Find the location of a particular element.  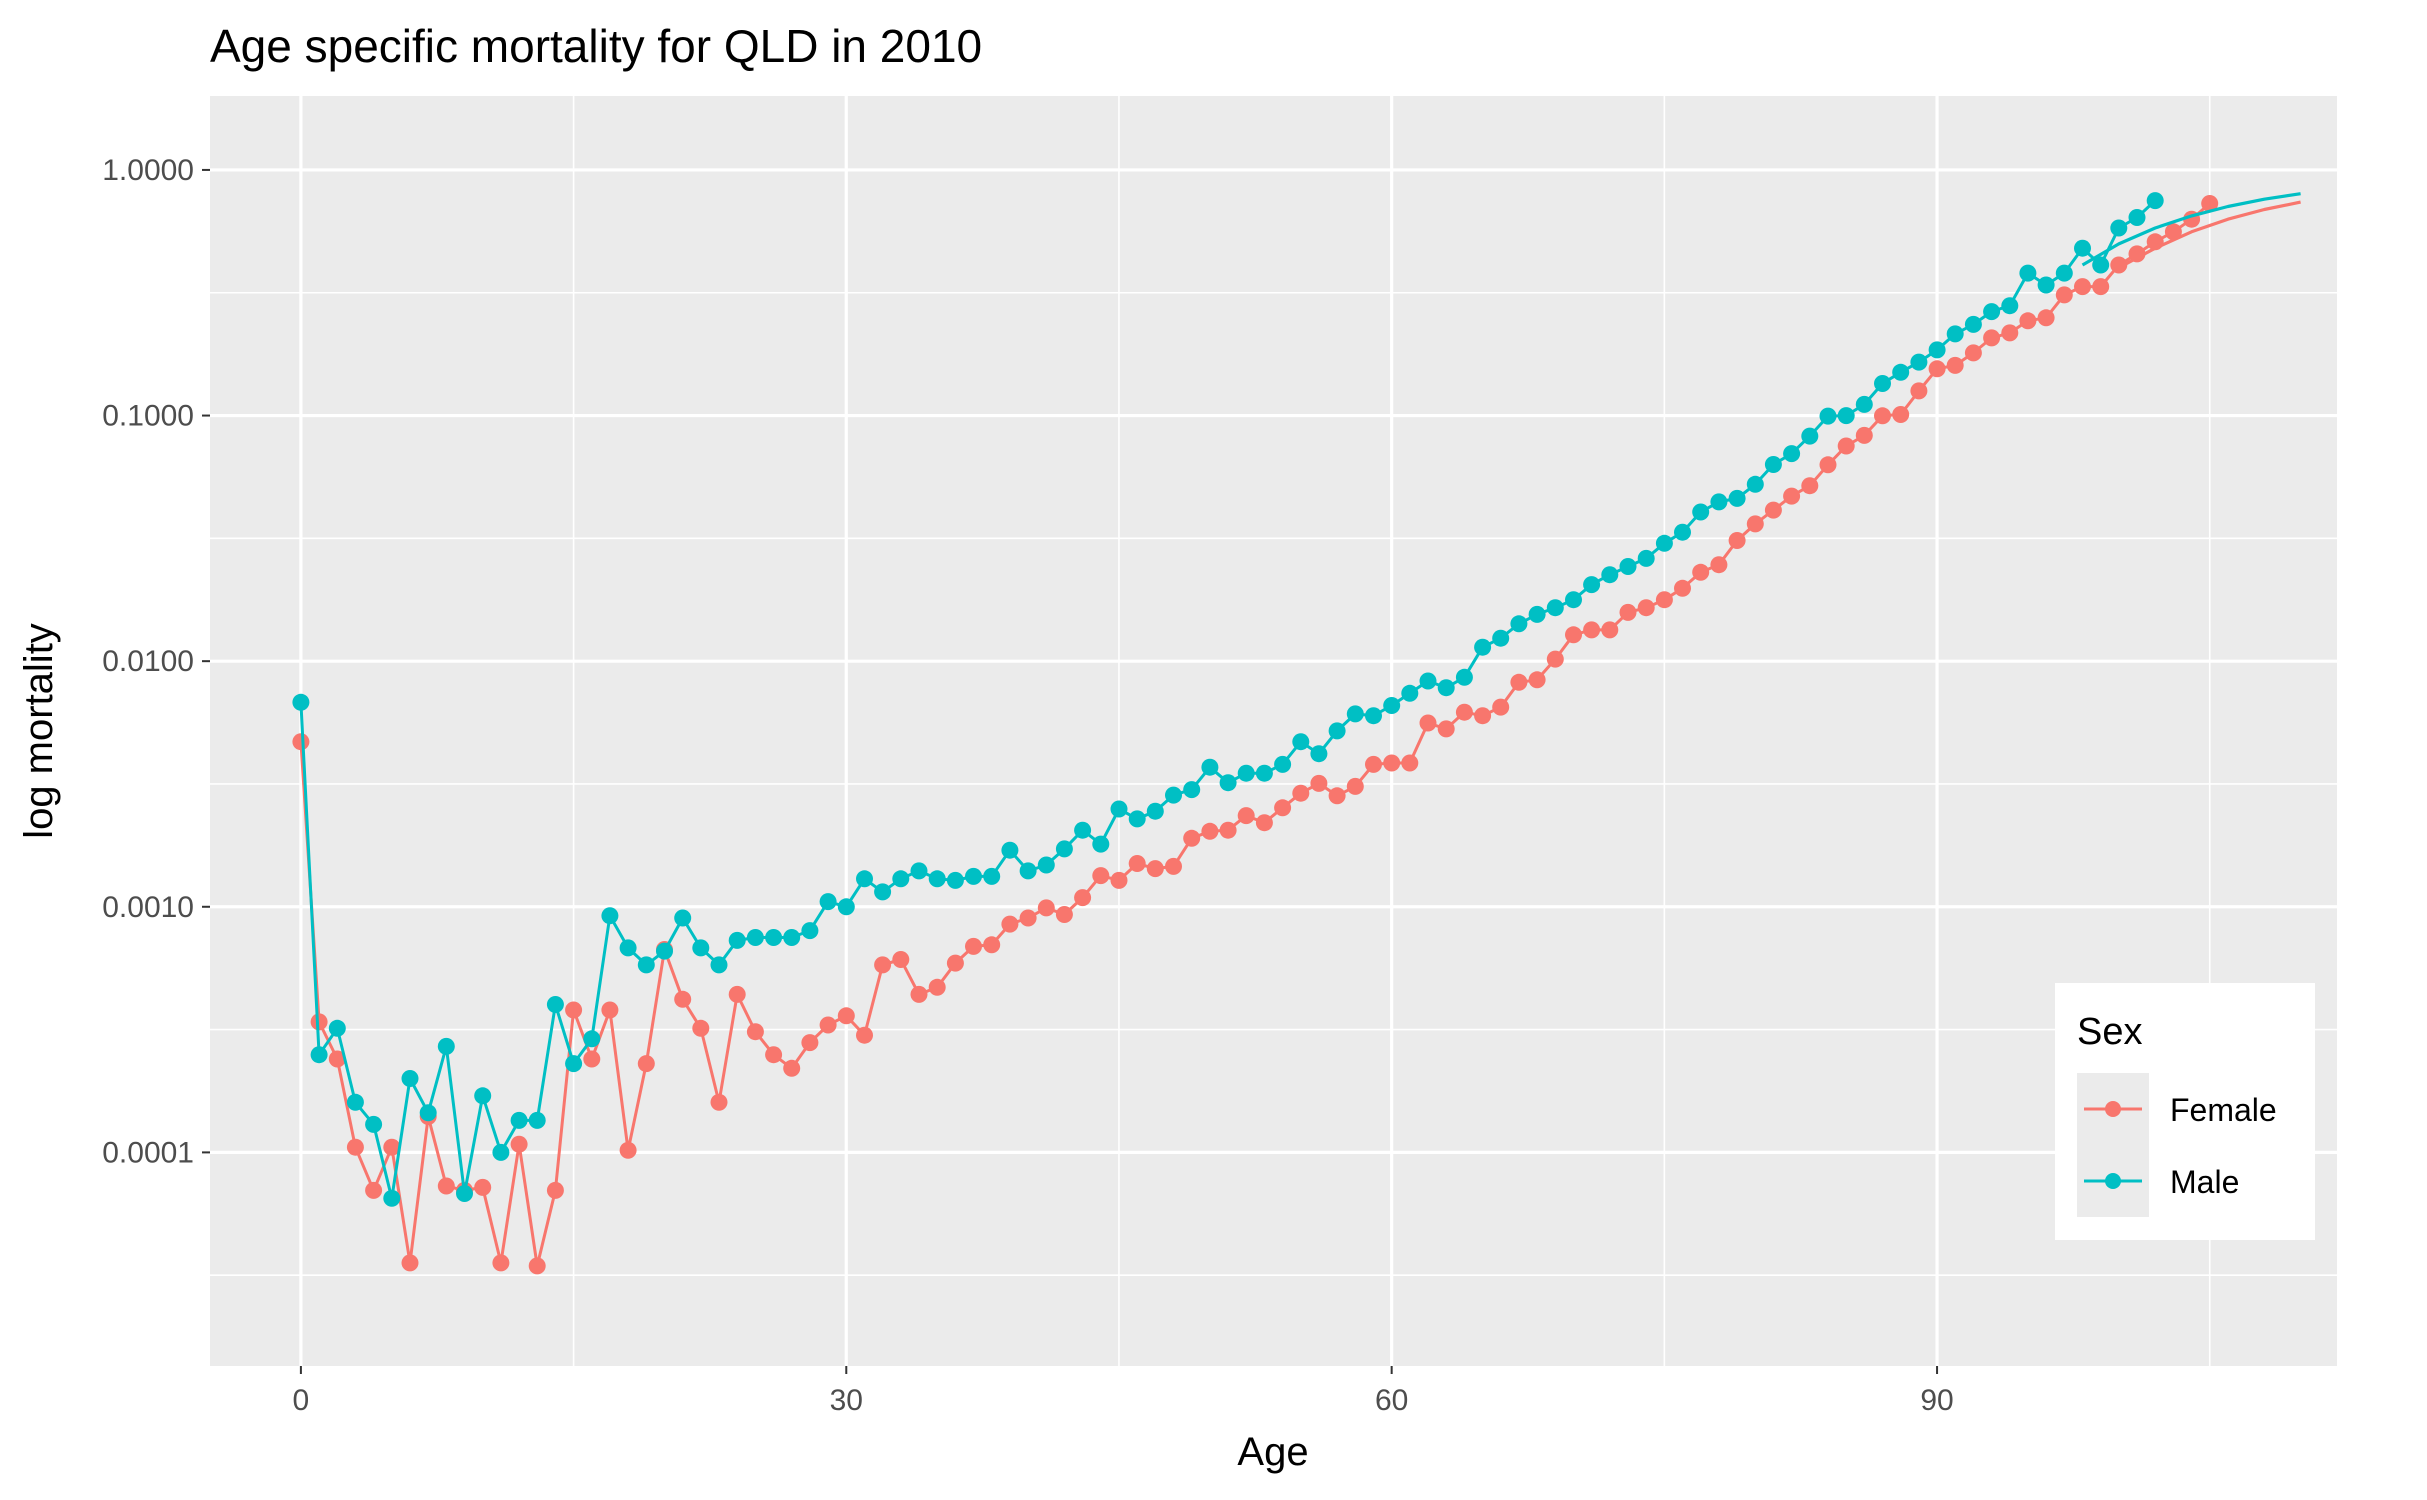

y-tick-label: 0.0100 is located at coordinates (148, 661).